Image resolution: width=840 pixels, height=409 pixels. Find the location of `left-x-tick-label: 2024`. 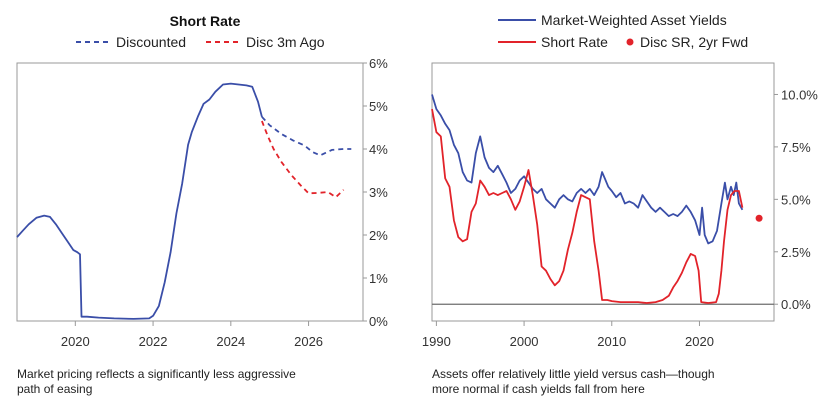

left-x-tick-label: 2024 is located at coordinates (230, 341).